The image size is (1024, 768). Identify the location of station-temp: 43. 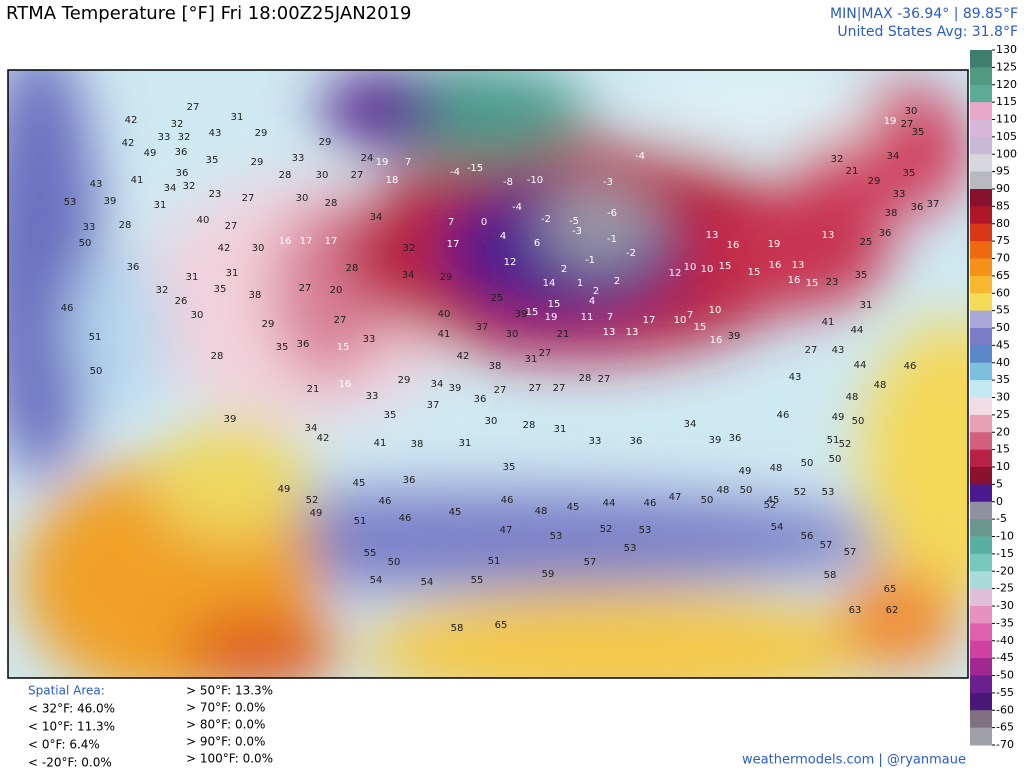
(96, 184).